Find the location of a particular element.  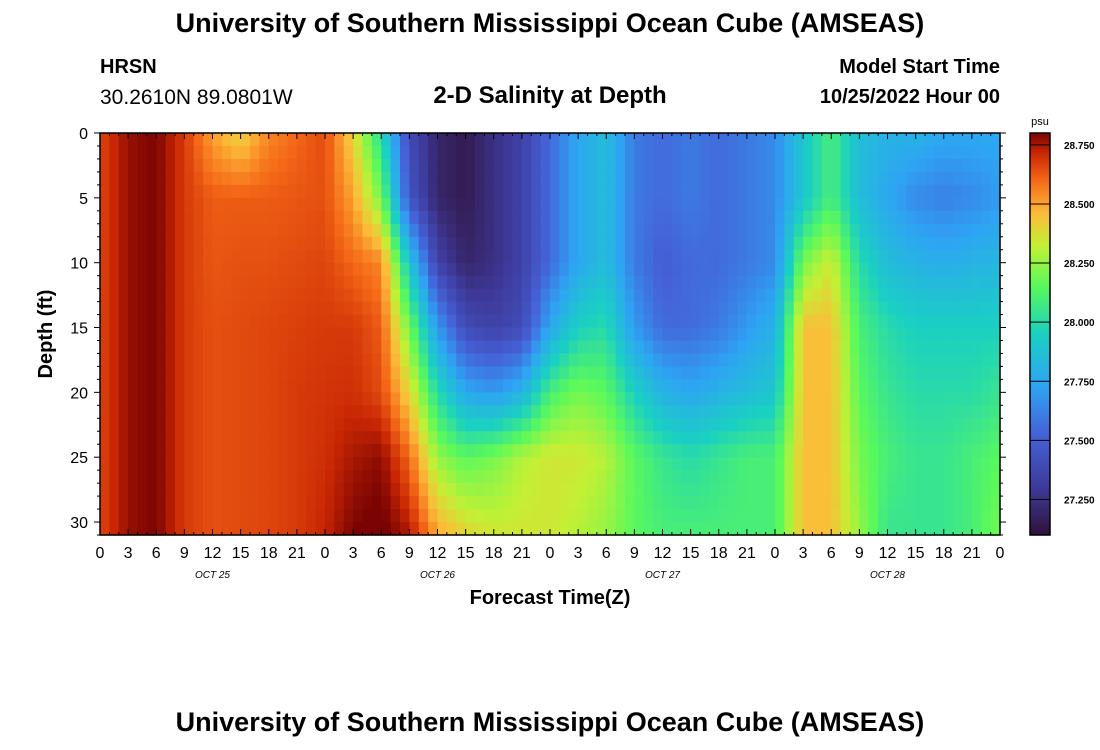

x-tick-label: 3 is located at coordinates (353, 553).